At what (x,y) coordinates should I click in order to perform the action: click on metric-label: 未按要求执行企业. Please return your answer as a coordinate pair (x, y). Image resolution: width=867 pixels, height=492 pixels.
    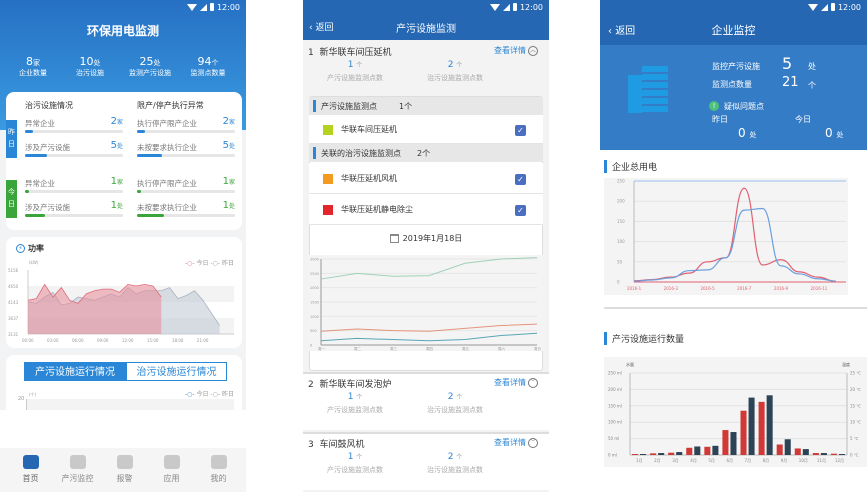
    Looking at the image, I should click on (167, 207).